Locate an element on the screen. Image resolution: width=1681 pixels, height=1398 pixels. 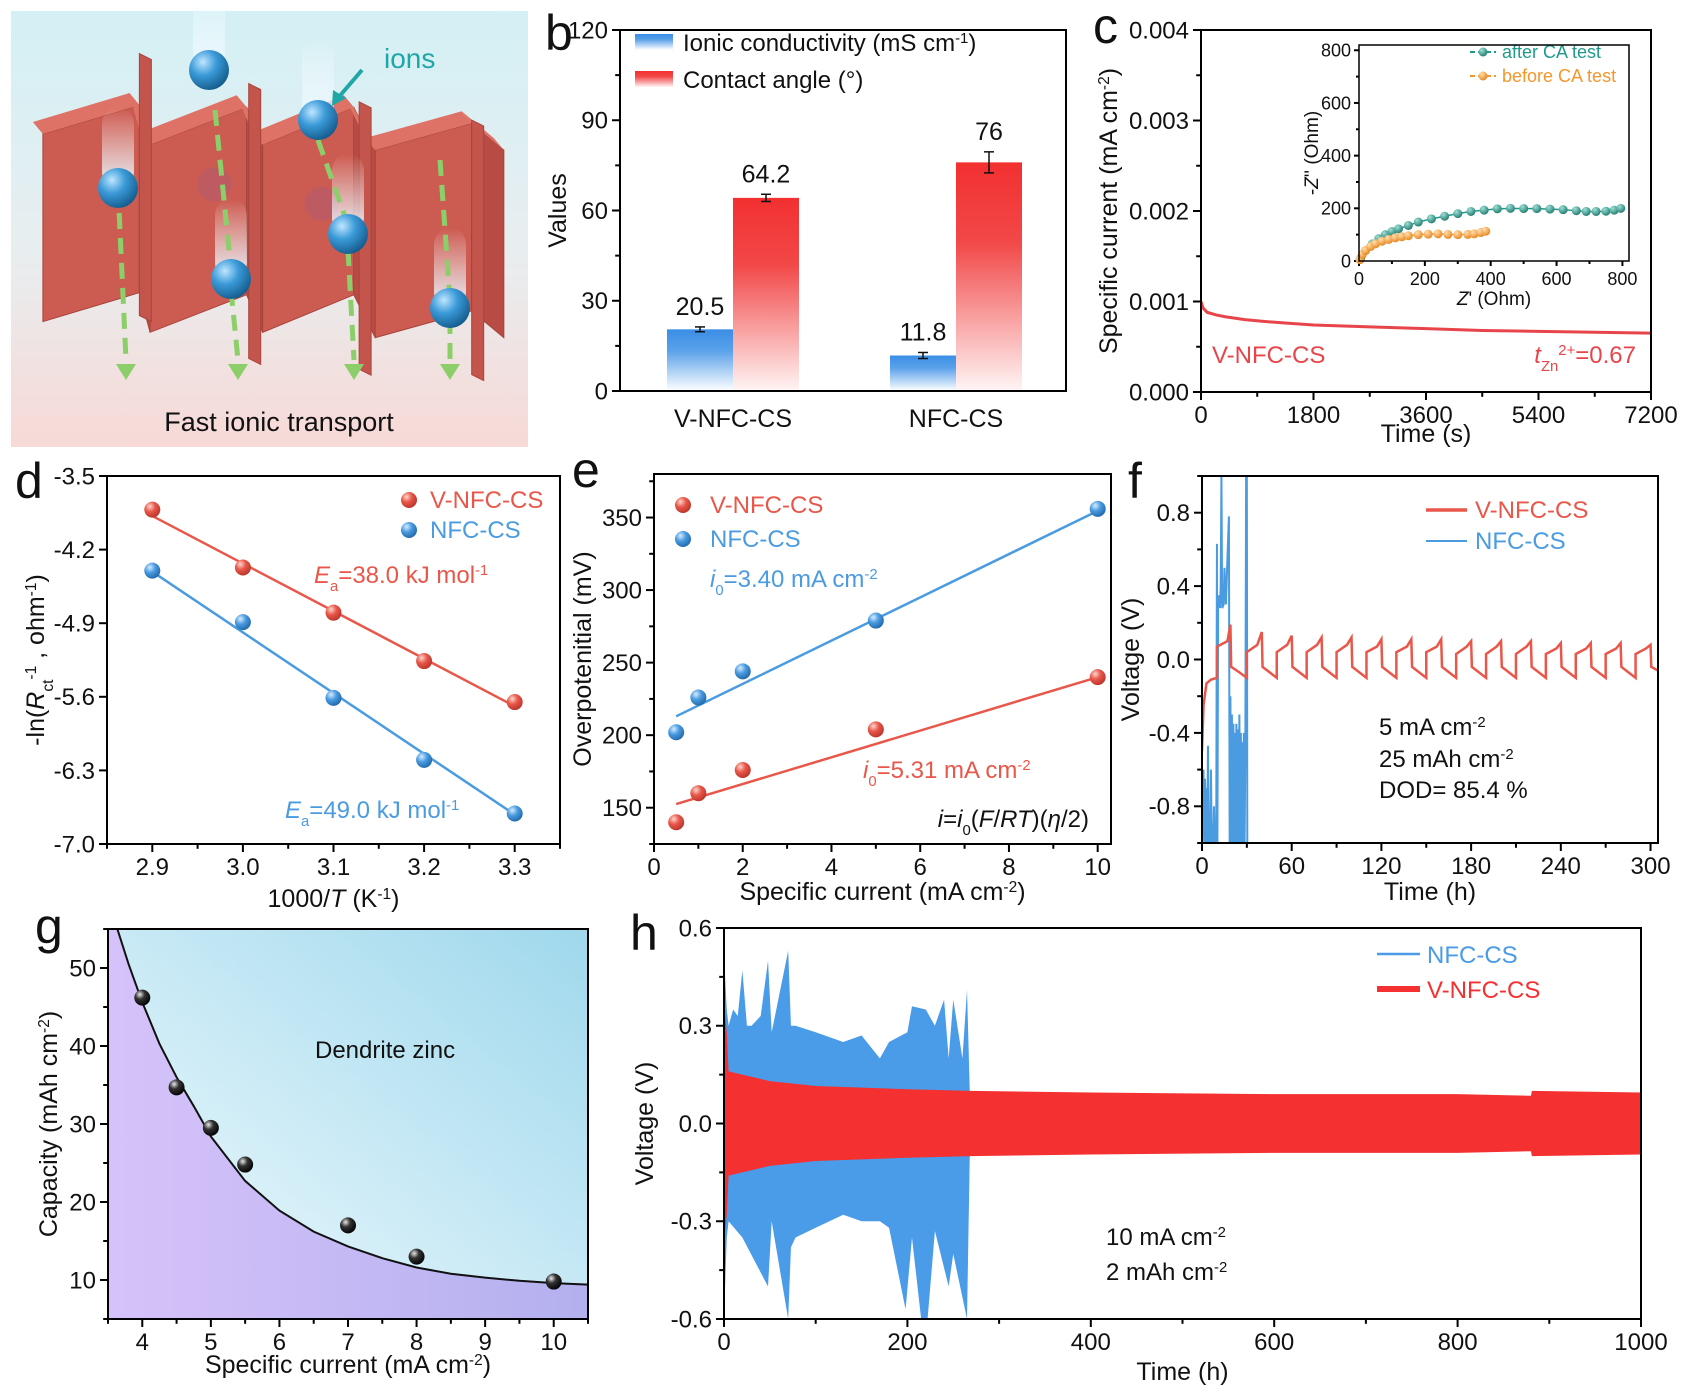
legend-label: V-NFC-CS is located at coordinates (766, 505).